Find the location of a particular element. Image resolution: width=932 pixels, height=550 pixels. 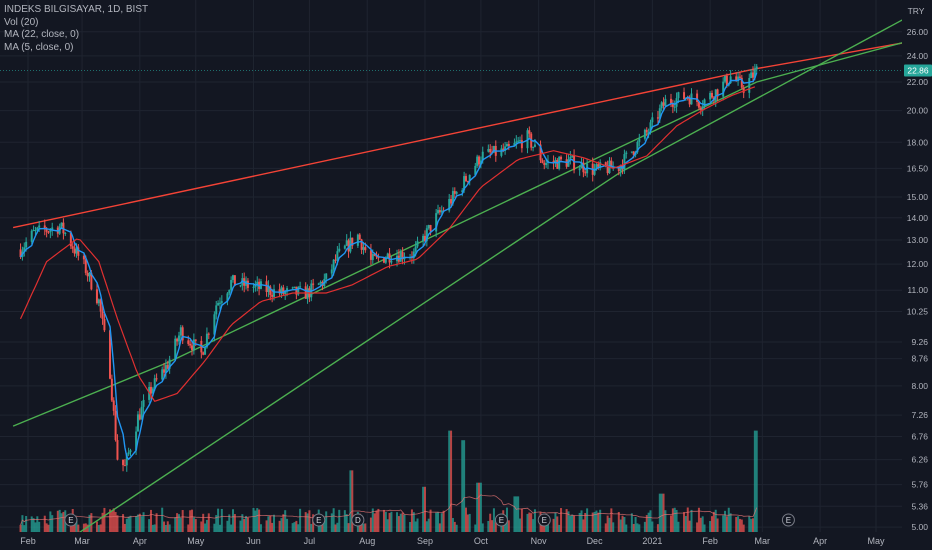

time-tick-label: Apr is located at coordinates (140, 541).